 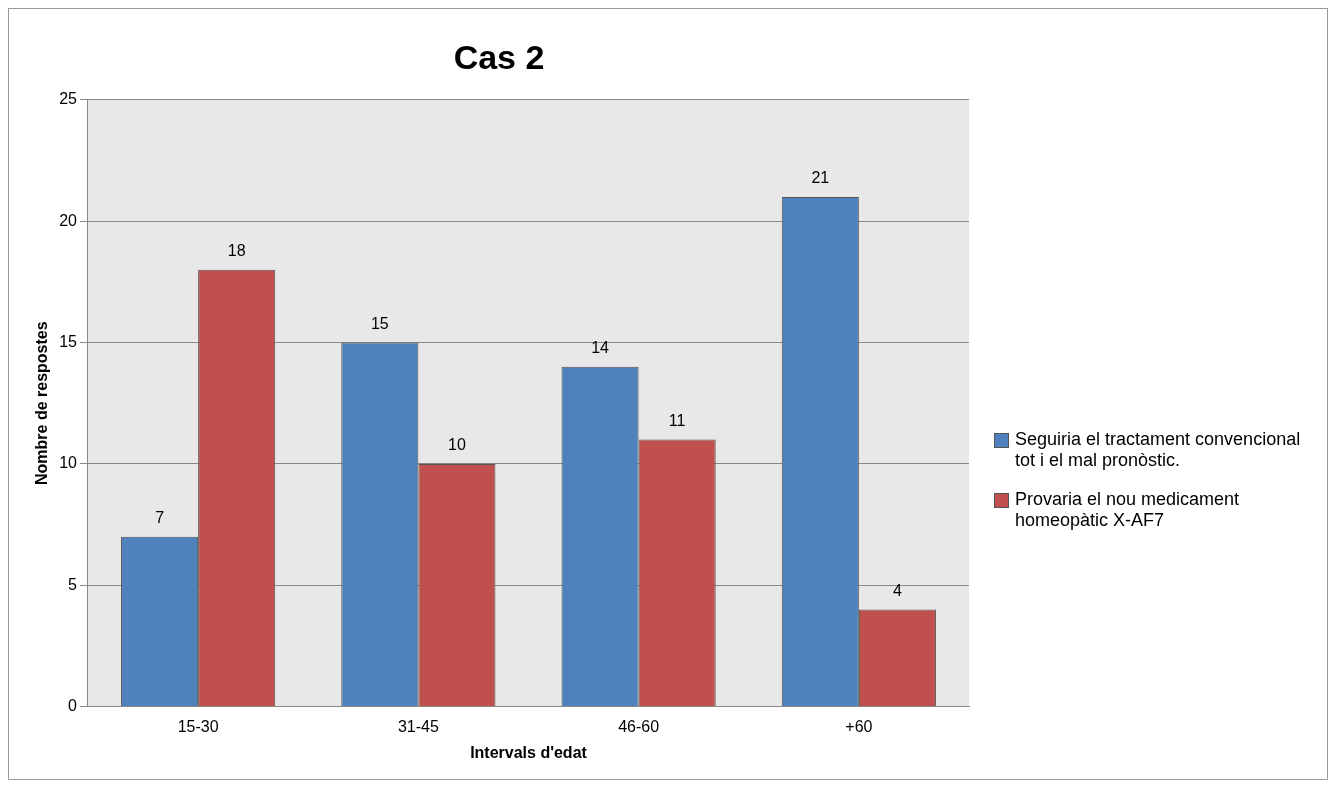 What do you see at coordinates (600, 348) in the screenshot?
I see `data-label: 14` at bounding box center [600, 348].